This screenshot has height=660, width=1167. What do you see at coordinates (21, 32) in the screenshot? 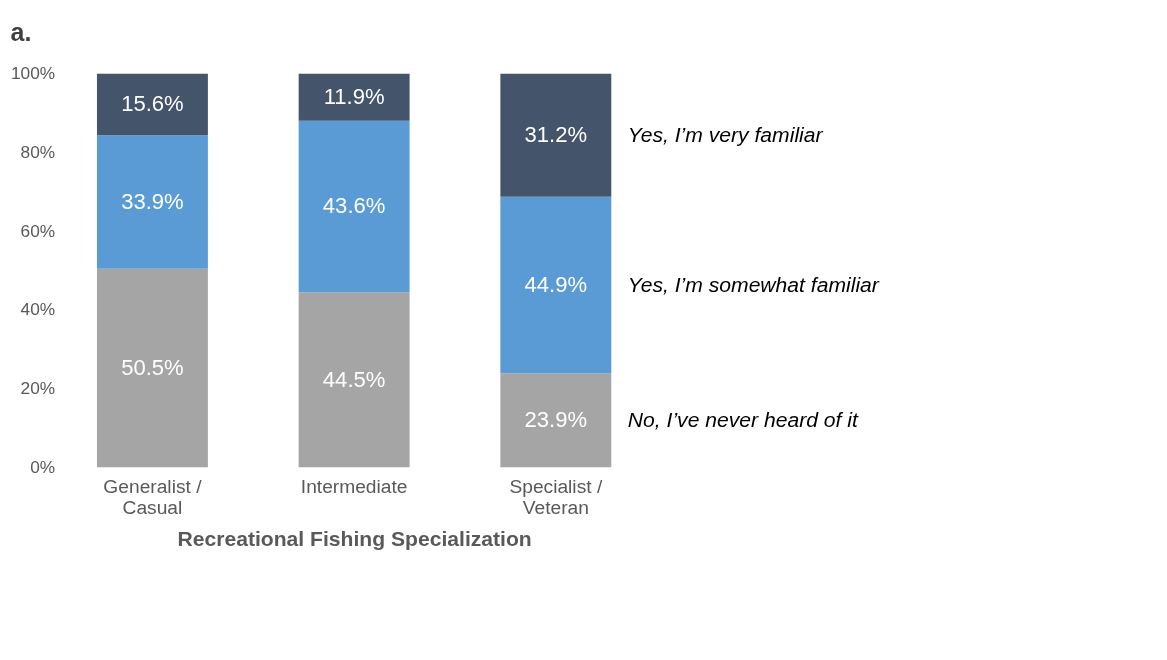
I see `chart-title: a.` at bounding box center [21, 32].